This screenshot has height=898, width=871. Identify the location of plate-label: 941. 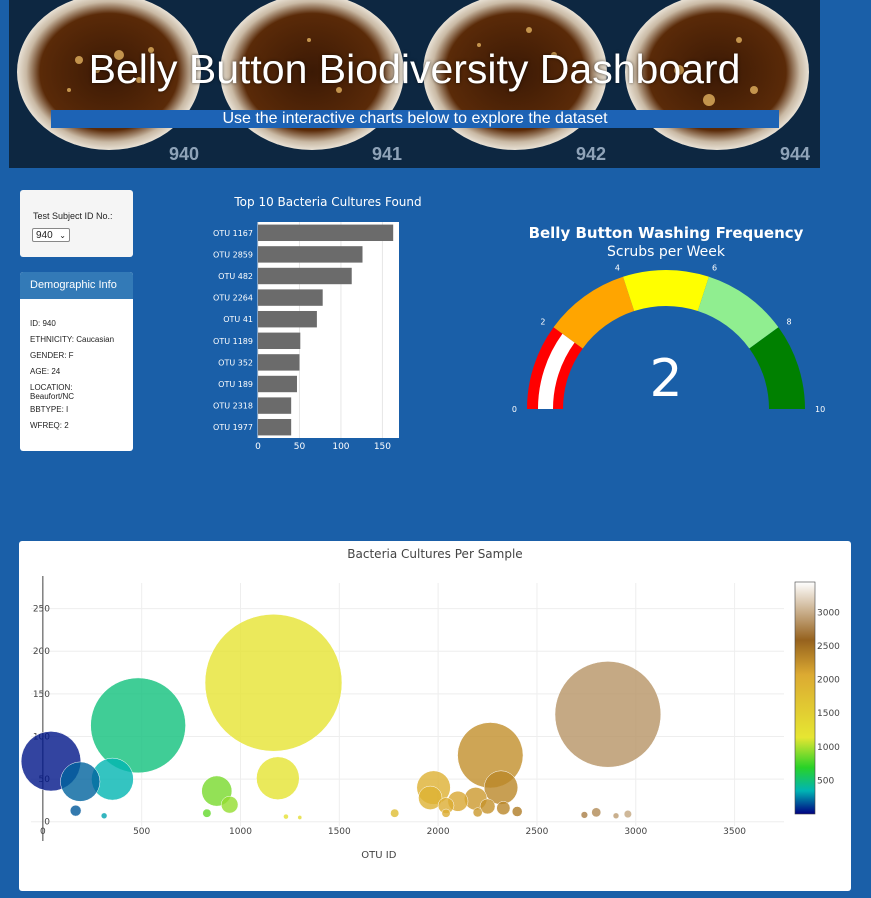
(387, 154).